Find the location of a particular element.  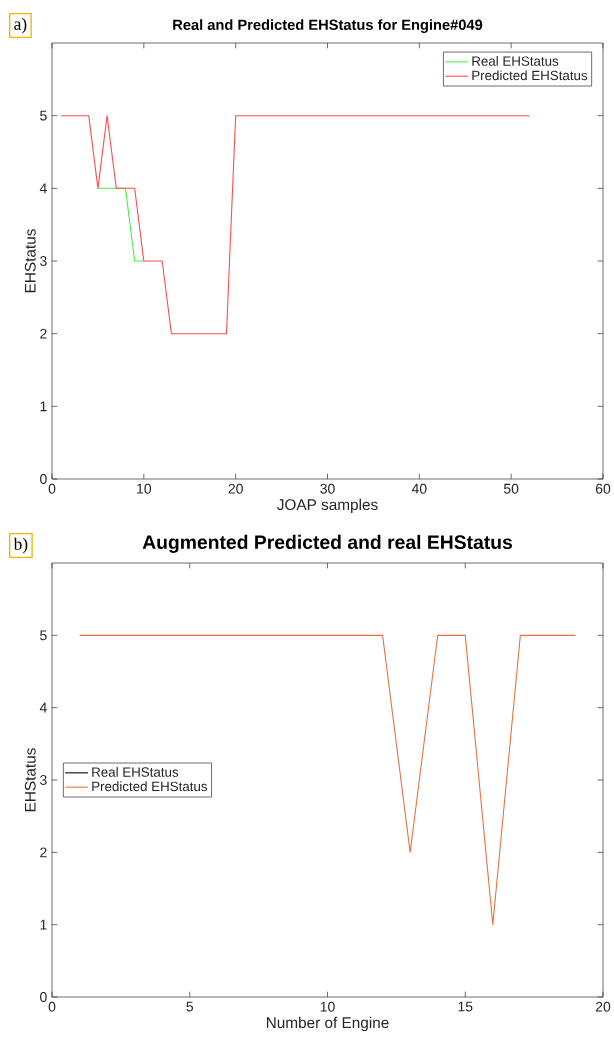

x-tick-label: 15 is located at coordinates (465, 1006).